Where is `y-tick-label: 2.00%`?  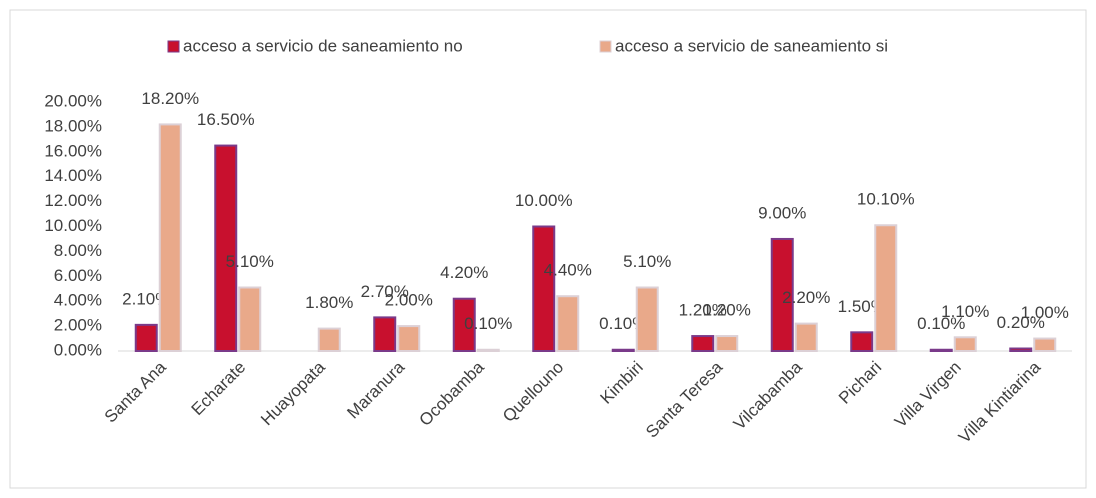 y-tick-label: 2.00% is located at coordinates (78, 325).